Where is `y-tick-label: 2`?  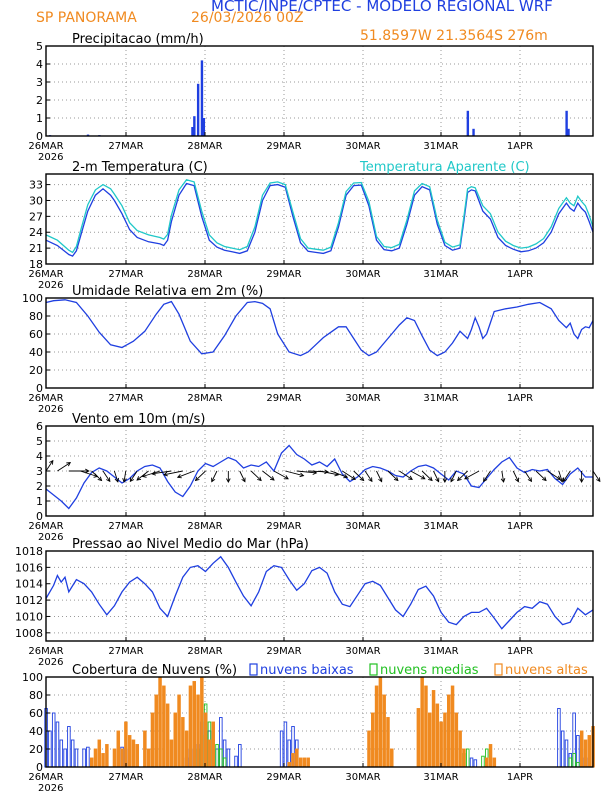 y-tick-label: 2 is located at coordinates (39, 100).